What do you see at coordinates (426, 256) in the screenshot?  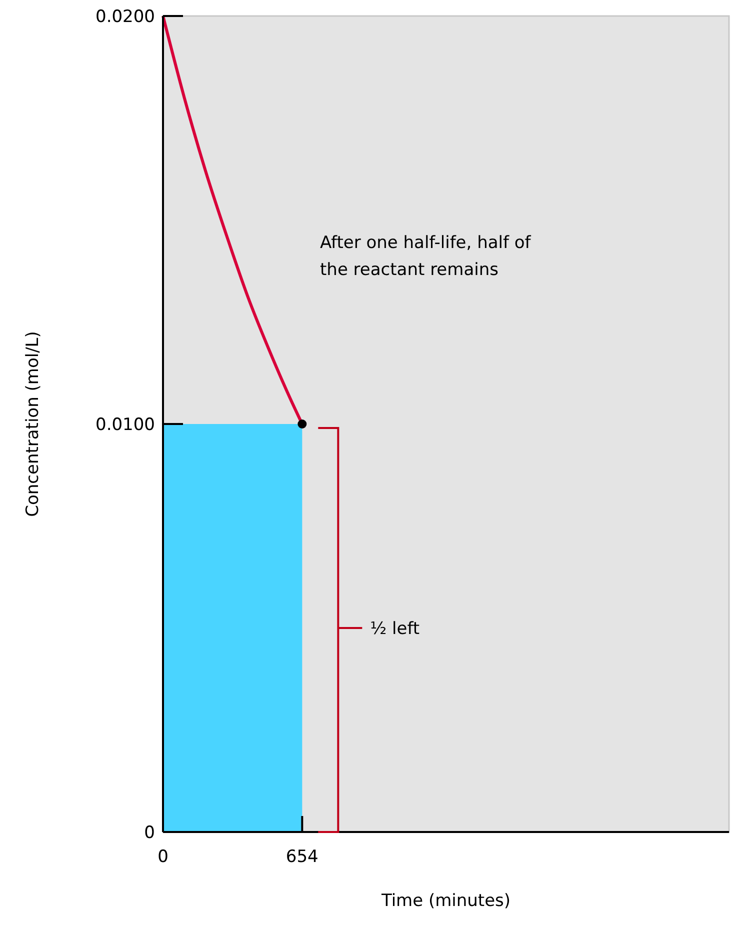 I see `annotation: After one half-life, half of the reactant remains` at bounding box center [426, 256].